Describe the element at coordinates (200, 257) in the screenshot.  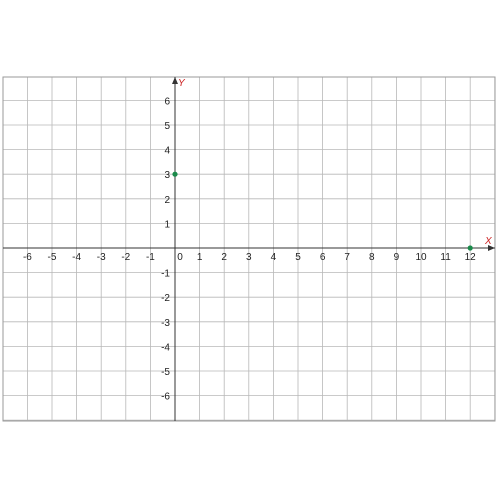
I see `x-tick-label: 1` at that location.